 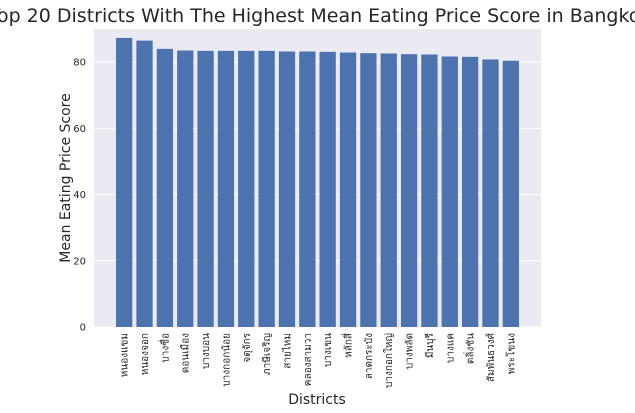 I want to click on y-tick-label: 0, so click(x=83, y=328).